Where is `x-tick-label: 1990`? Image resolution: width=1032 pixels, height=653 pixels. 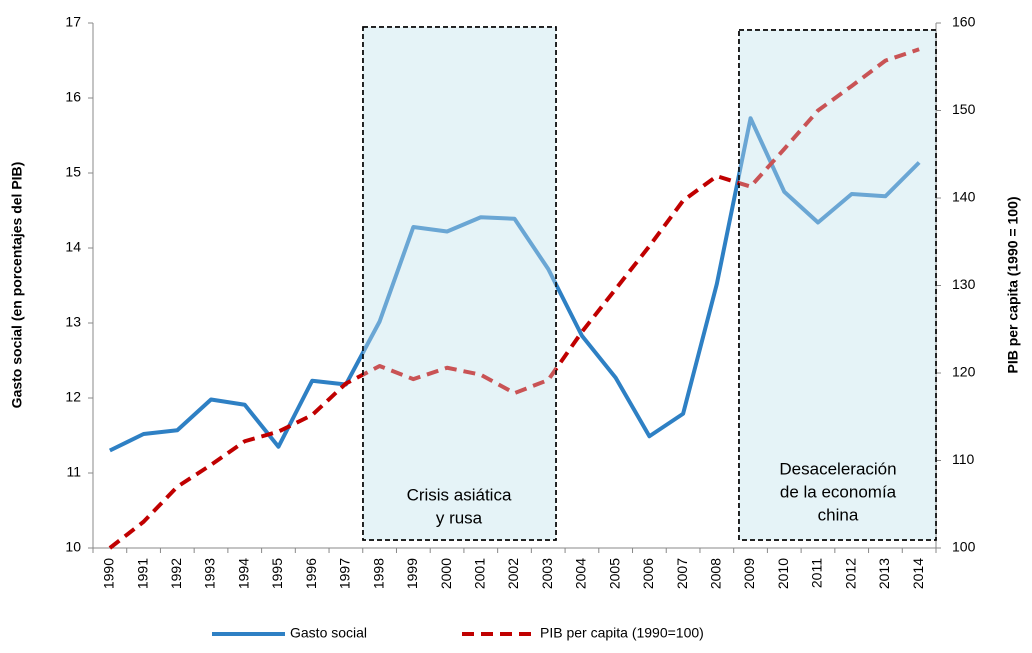 x-tick-label: 1990 is located at coordinates (109, 573).